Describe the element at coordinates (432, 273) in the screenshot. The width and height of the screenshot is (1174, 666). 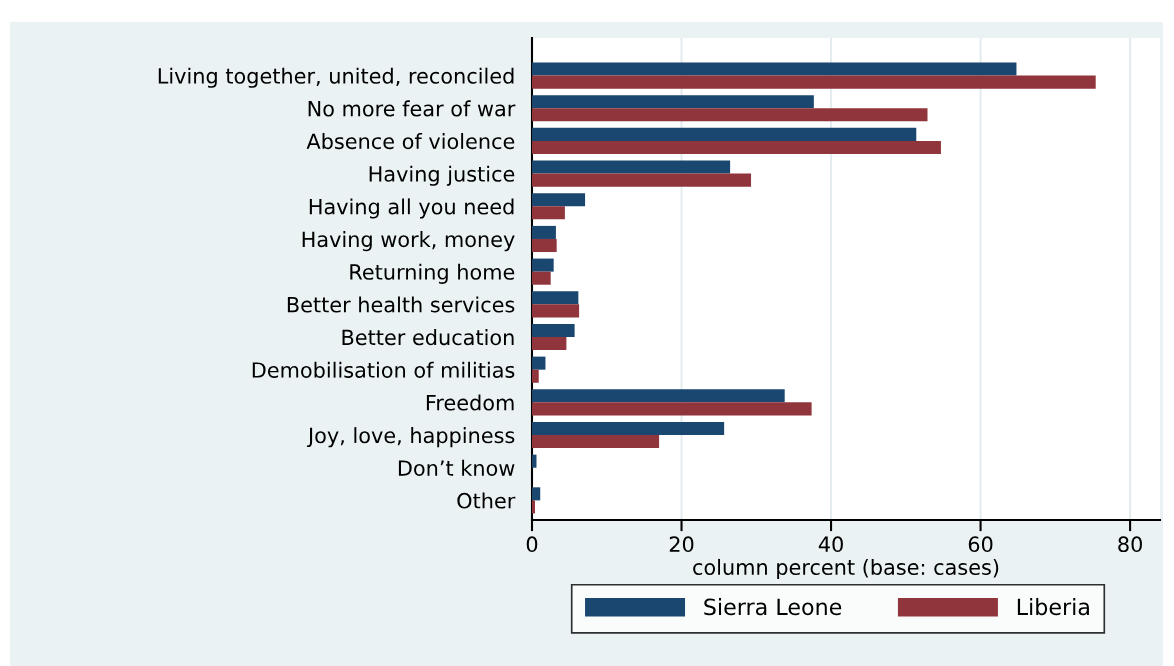
I see `y-tick-label: Returning home` at that location.